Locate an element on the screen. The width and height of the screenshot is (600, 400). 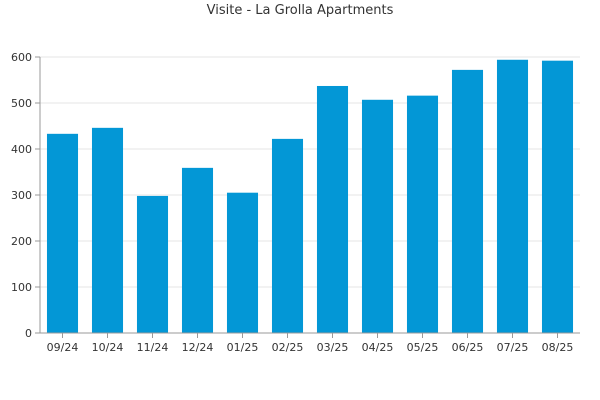
y-tick-label: 400 is located at coordinates (21, 149).